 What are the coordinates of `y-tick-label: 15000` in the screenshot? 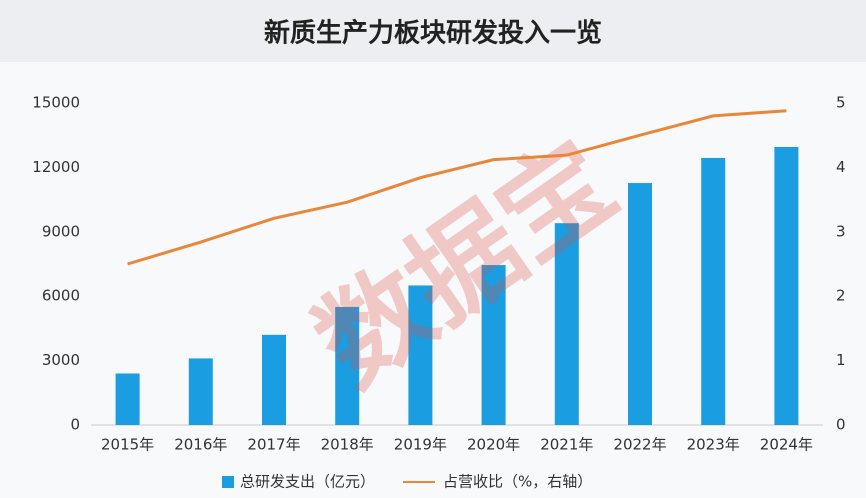 It's located at (56, 103).